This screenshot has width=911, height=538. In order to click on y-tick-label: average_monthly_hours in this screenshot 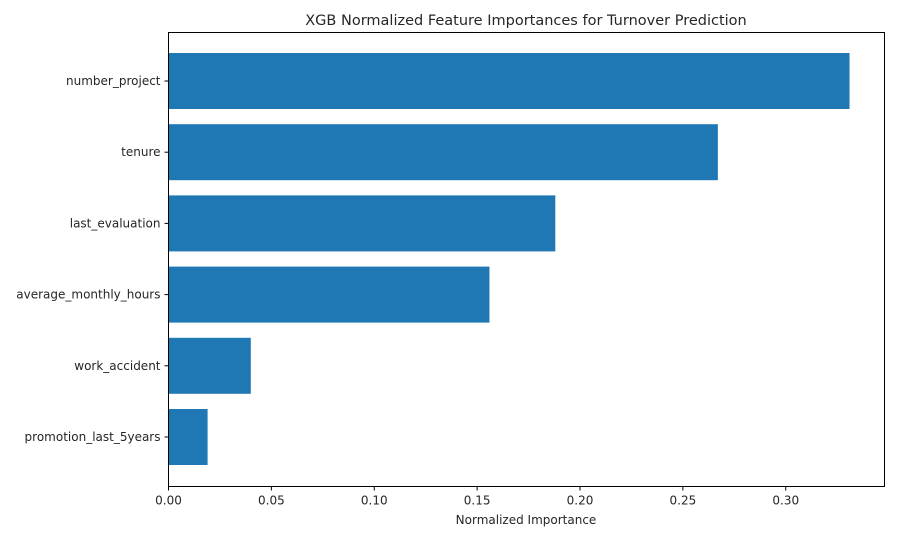, I will do `click(88, 295)`.